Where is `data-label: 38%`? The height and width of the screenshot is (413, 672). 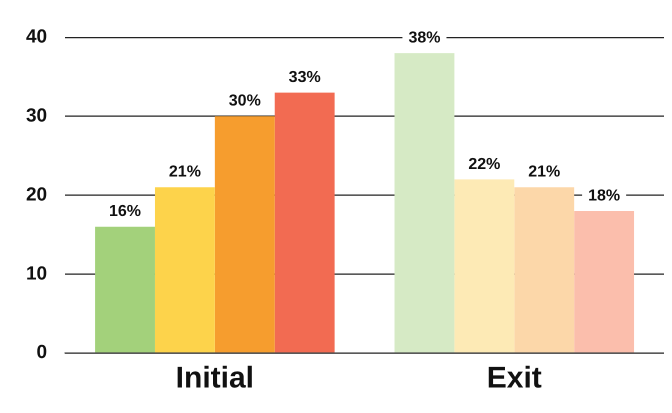 data-label: 38% is located at coordinates (424, 38).